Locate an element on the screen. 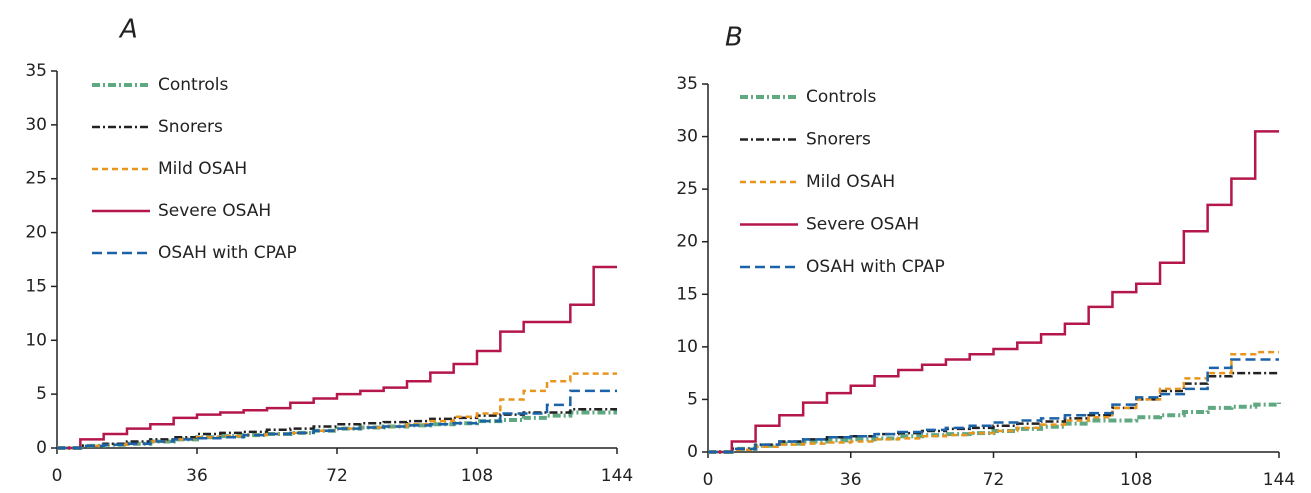  panel-title: A is located at coordinates (128, 30).